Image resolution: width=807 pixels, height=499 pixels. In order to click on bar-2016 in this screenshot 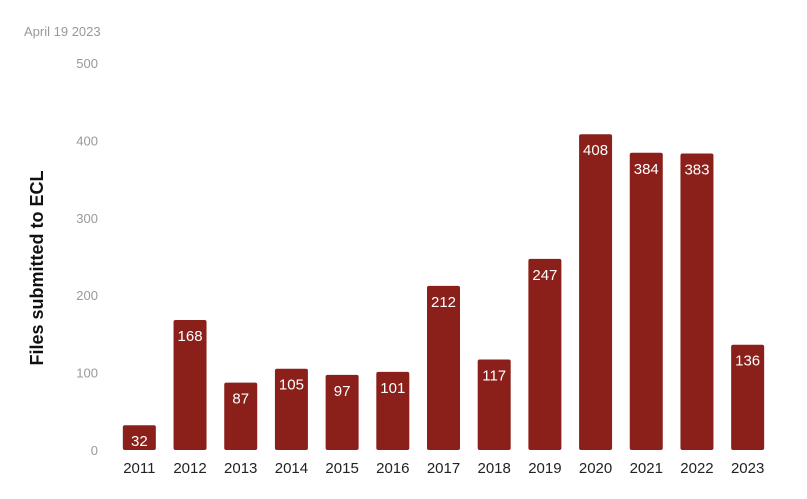, I will do `click(393, 410)`.